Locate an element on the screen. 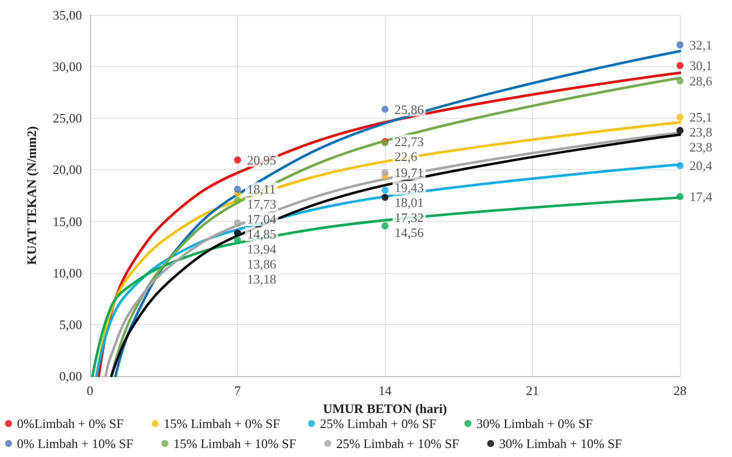 The width and height of the screenshot is (732, 457). data-label: 17,4 is located at coordinates (701, 196).